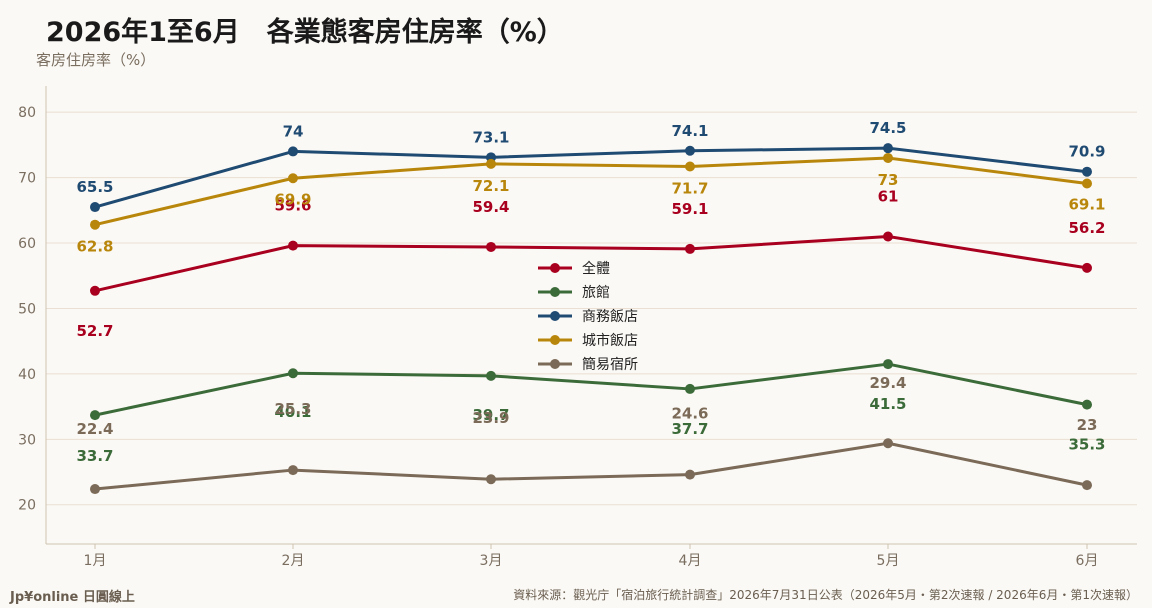 This screenshot has height=608, width=1152. I want to click on legend-label: 簡易宿所, so click(610, 365).